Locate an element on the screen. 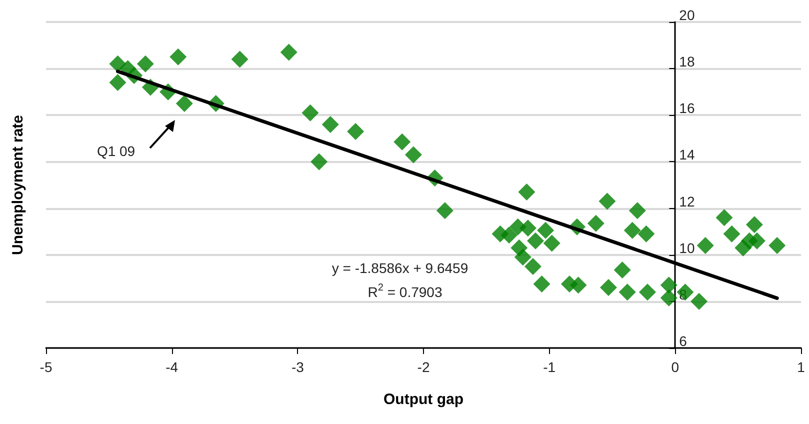 The height and width of the screenshot is (424, 809). y-tick-label: 18 is located at coordinates (687, 62).